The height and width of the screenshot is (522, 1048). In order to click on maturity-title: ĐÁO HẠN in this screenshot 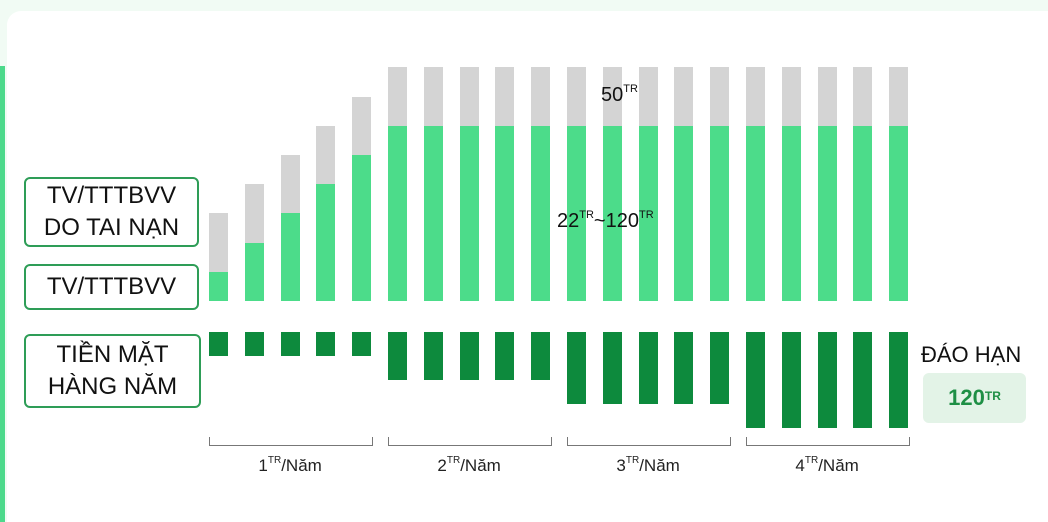, I will do `click(971, 354)`.